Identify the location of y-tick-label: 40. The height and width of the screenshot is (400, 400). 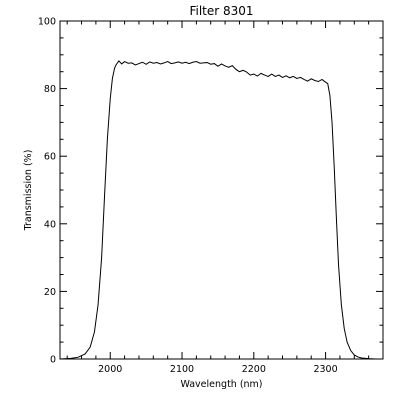
(50, 224).